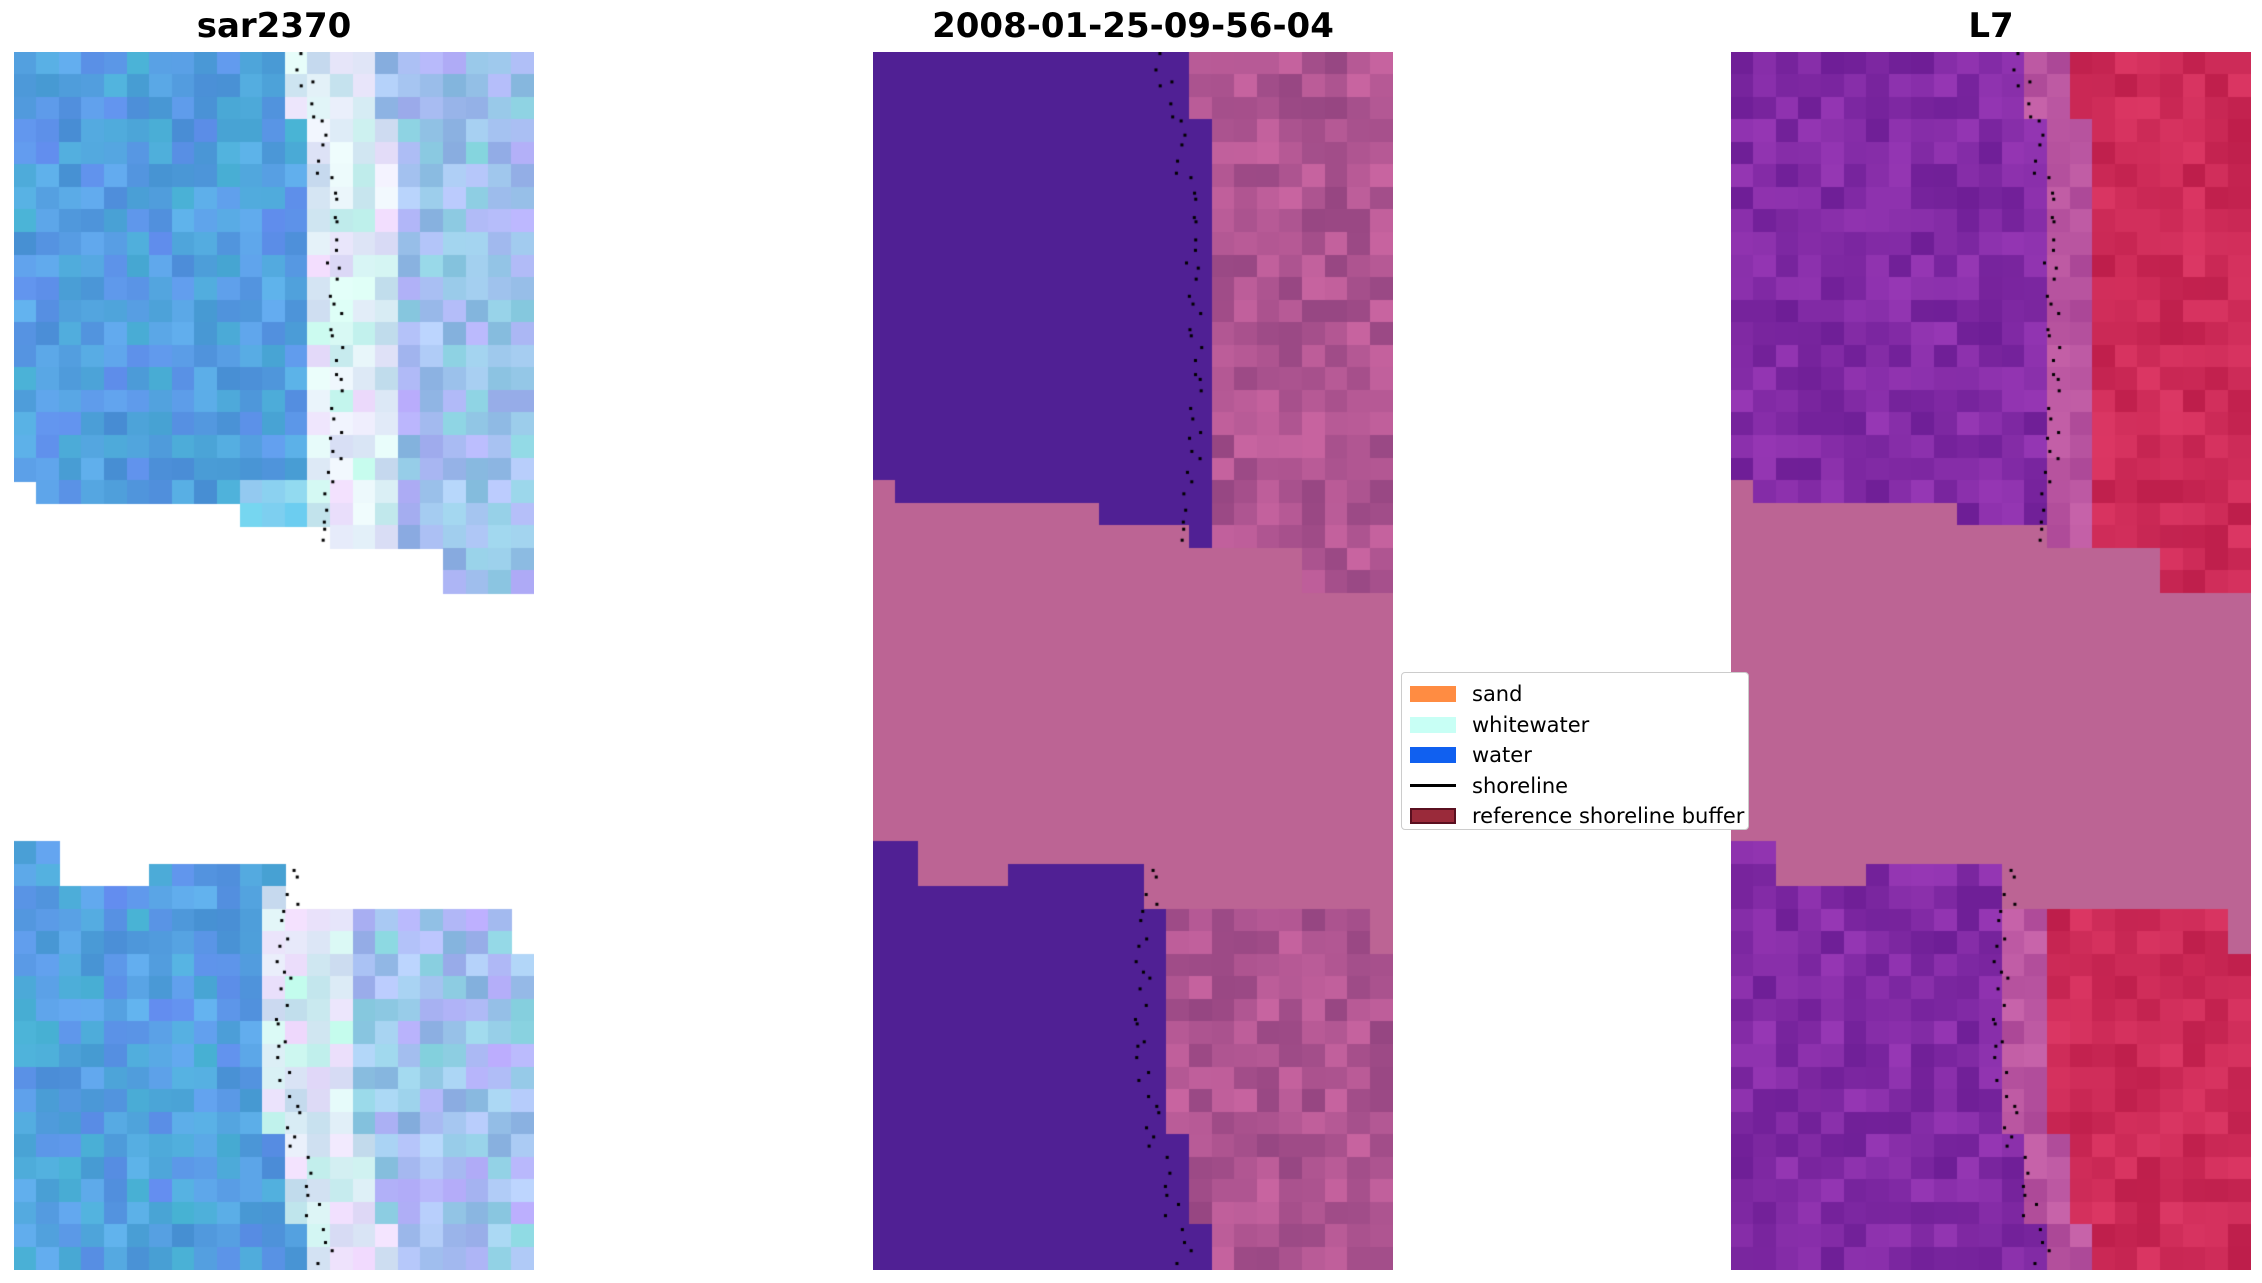  What do you see at coordinates (1579, 694) in the screenshot?
I see `legend-item-sand: sand` at bounding box center [1579, 694].